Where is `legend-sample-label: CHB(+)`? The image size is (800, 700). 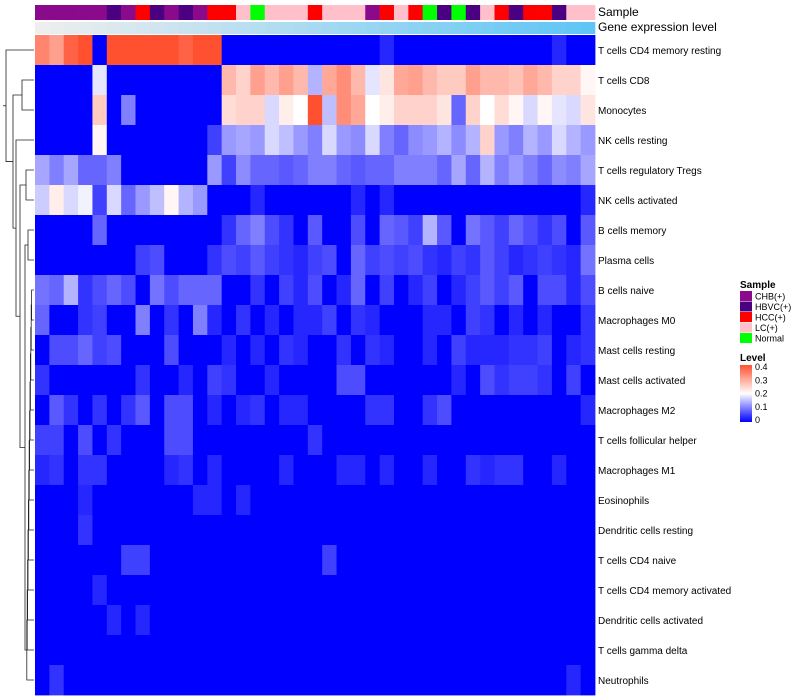 legend-sample-label: CHB(+) is located at coordinates (770, 297).